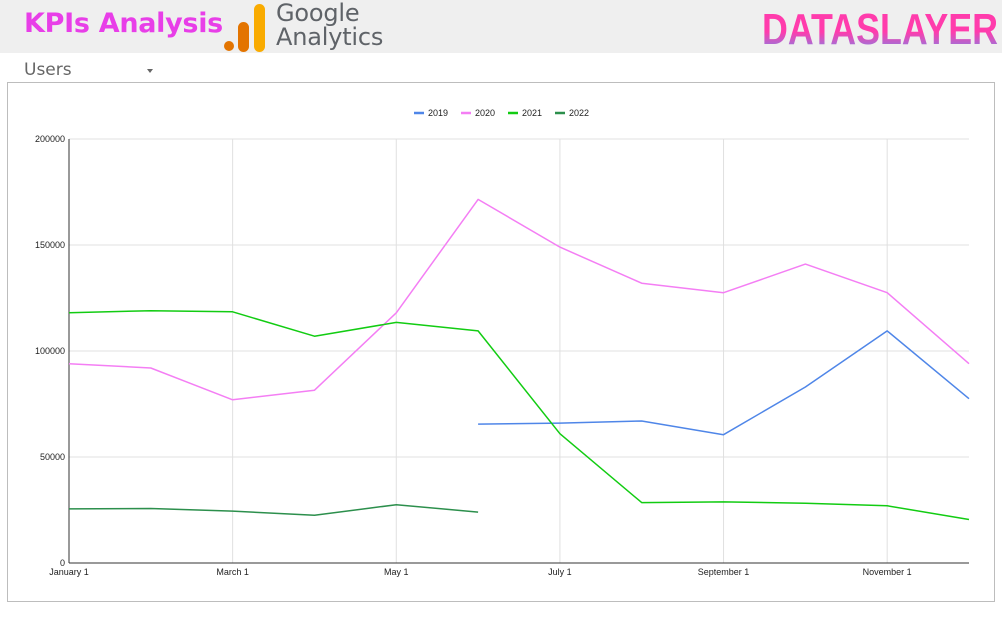  Describe the element at coordinates (724, 572) in the screenshot. I see `x-tick-label: September 1` at that location.